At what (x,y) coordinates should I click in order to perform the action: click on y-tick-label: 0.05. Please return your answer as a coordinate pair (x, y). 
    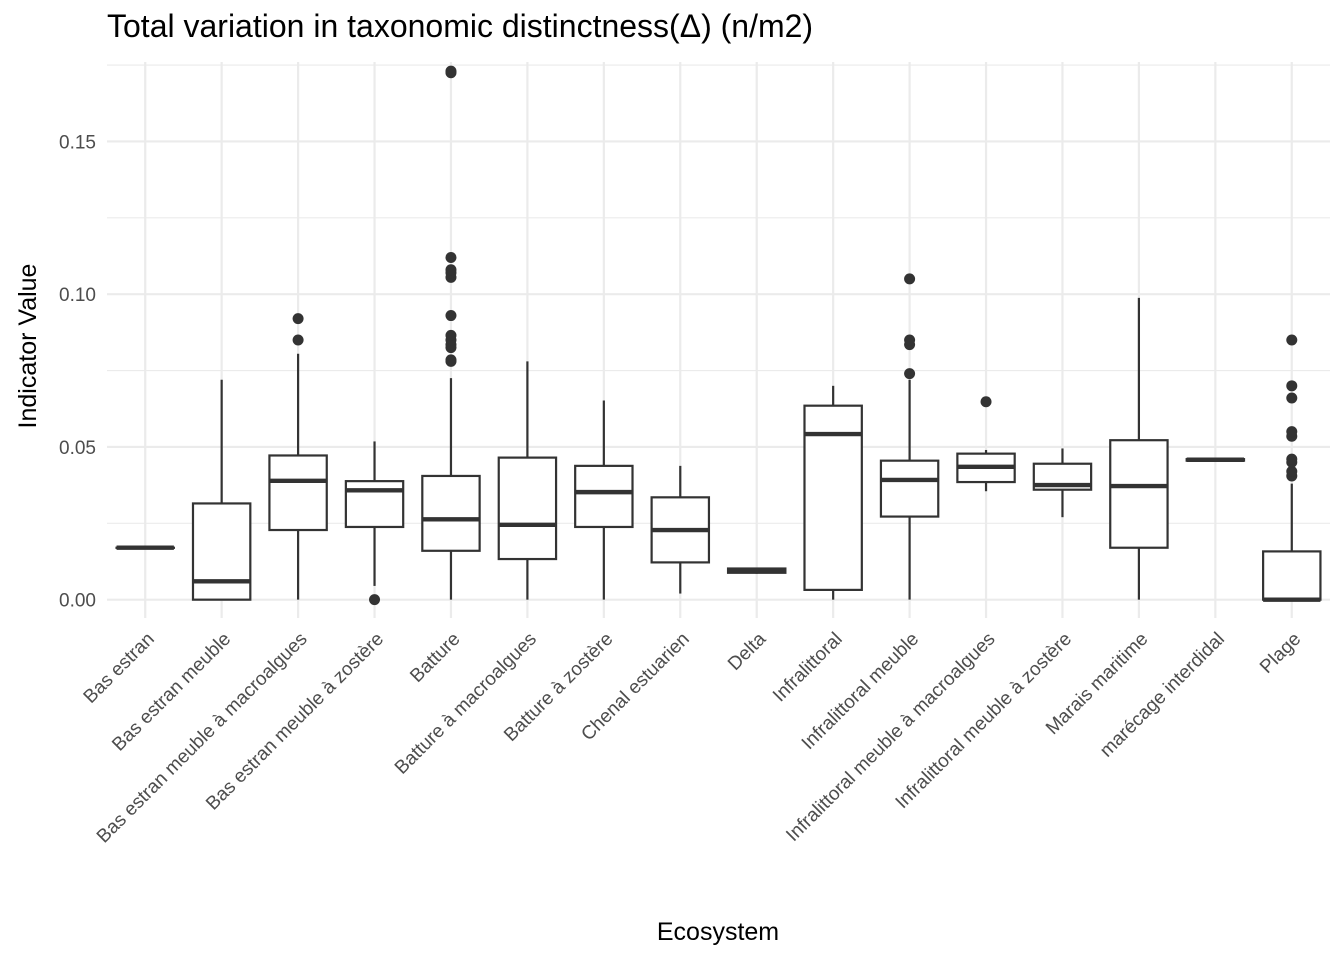
    Looking at the image, I should click on (77, 448).